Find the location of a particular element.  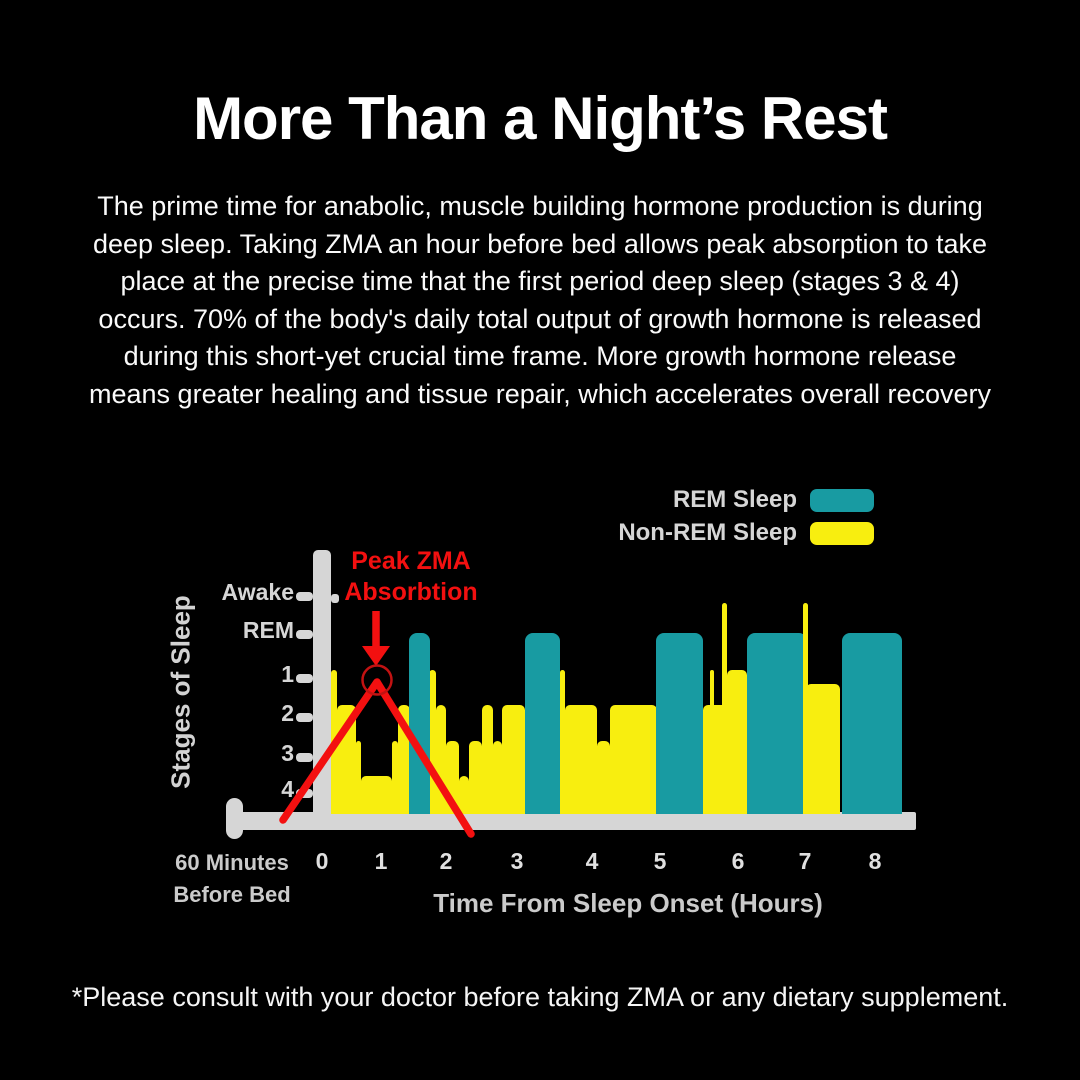

x-tick-label: 6 is located at coordinates (738, 861).